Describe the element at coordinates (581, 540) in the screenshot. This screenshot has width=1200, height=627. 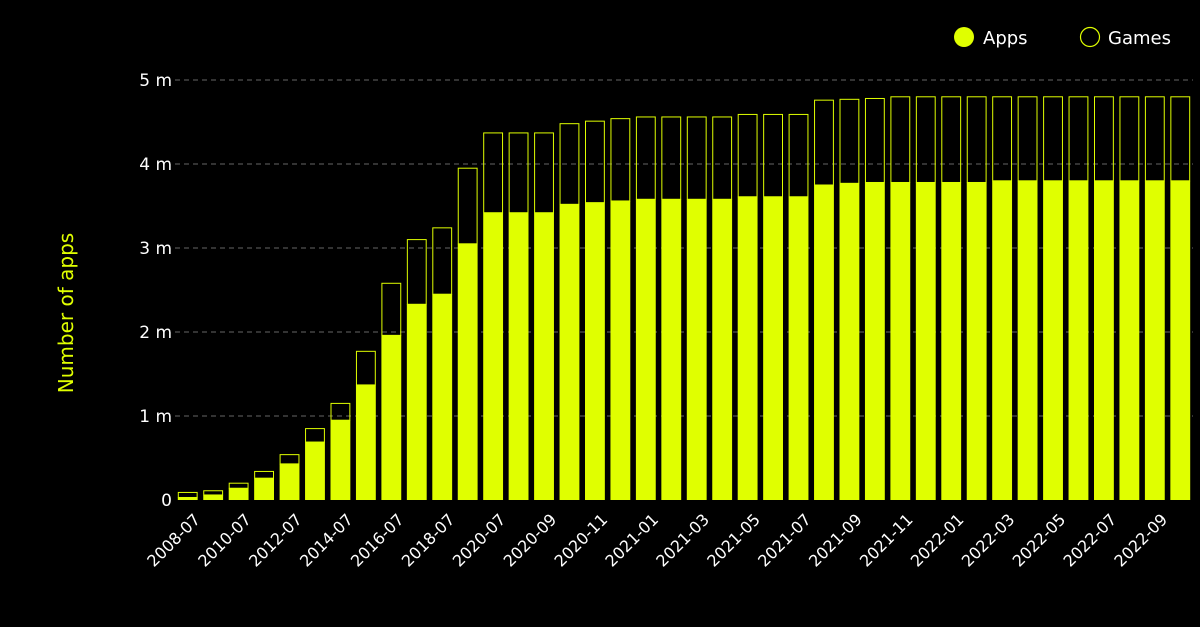
I see `x-tick-label: 2020-11` at that location.